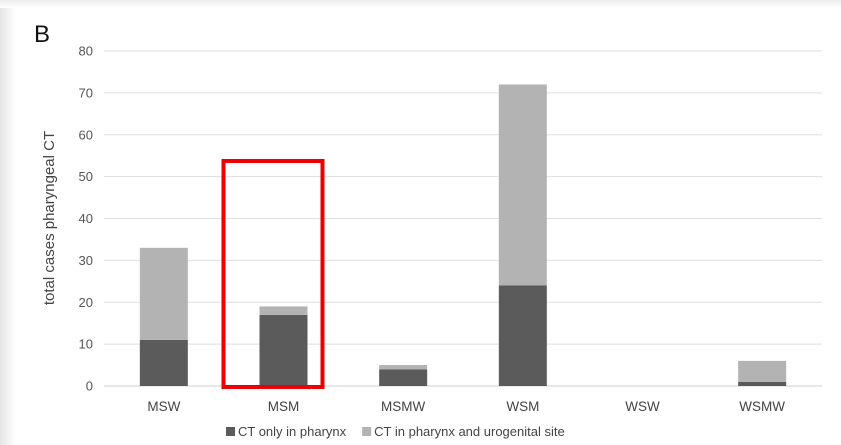  What do you see at coordinates (762, 406) in the screenshot?
I see `x-category-label: WSMW` at bounding box center [762, 406].